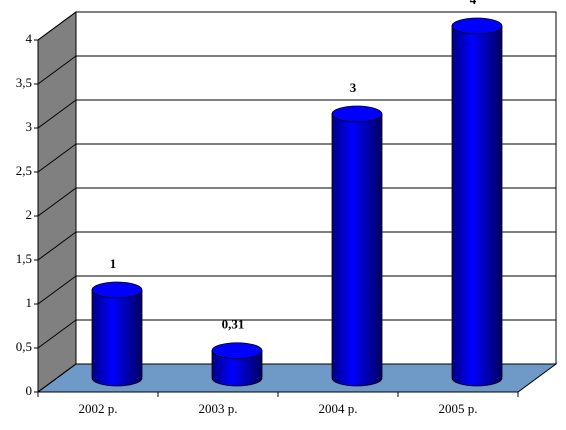 The width and height of the screenshot is (566, 430). What do you see at coordinates (473, 3) in the screenshot?
I see `value-label: 4` at bounding box center [473, 3].